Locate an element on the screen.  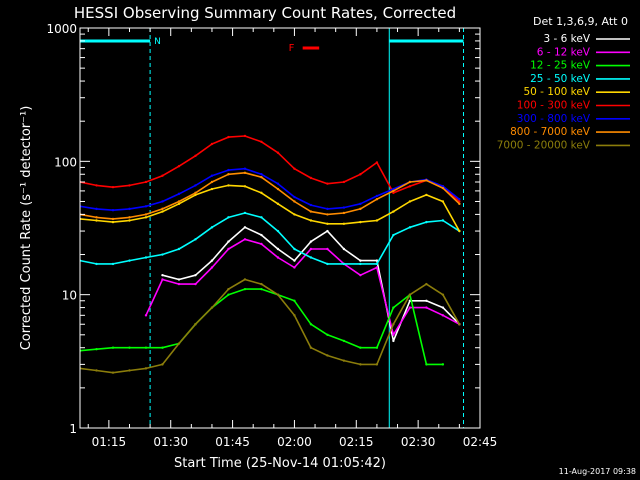
y-tick-label: 1000 is located at coordinates (61, 29).